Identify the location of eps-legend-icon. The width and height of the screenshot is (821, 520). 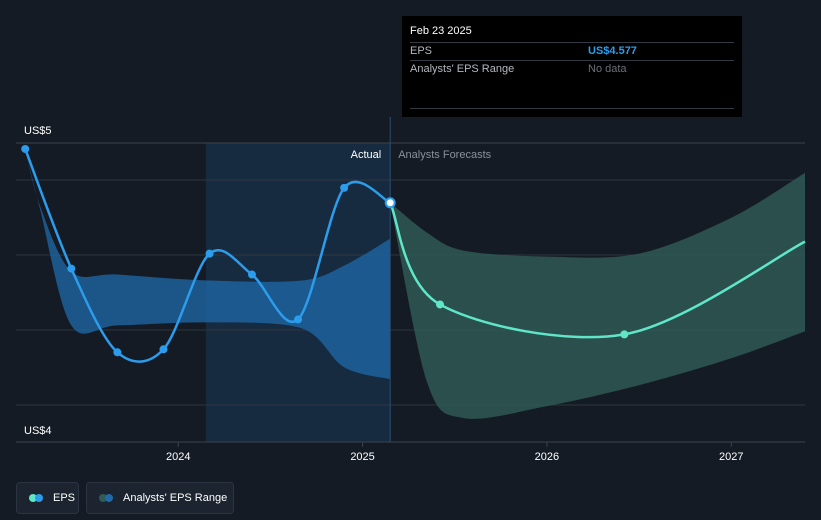
(38, 498).